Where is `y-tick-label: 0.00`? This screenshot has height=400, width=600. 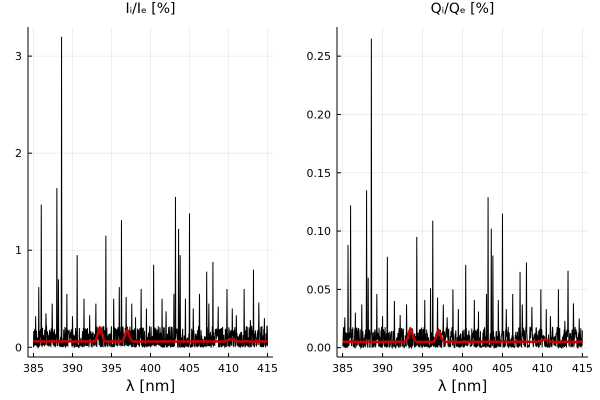
y-tick-label: 0.00 is located at coordinates (319, 348).